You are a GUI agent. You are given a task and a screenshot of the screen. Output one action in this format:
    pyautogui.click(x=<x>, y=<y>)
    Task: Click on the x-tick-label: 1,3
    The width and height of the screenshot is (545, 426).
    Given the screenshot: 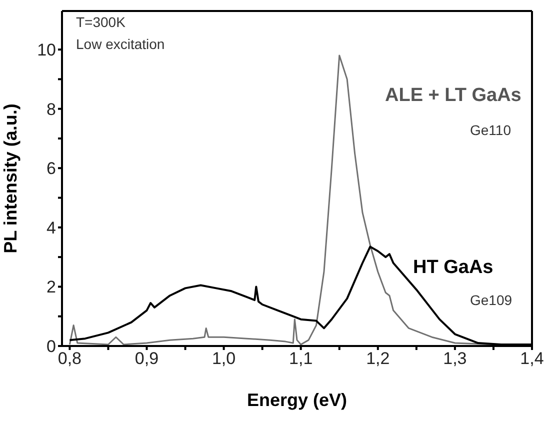 What is the action you would take?
    pyautogui.click(x=455, y=358)
    